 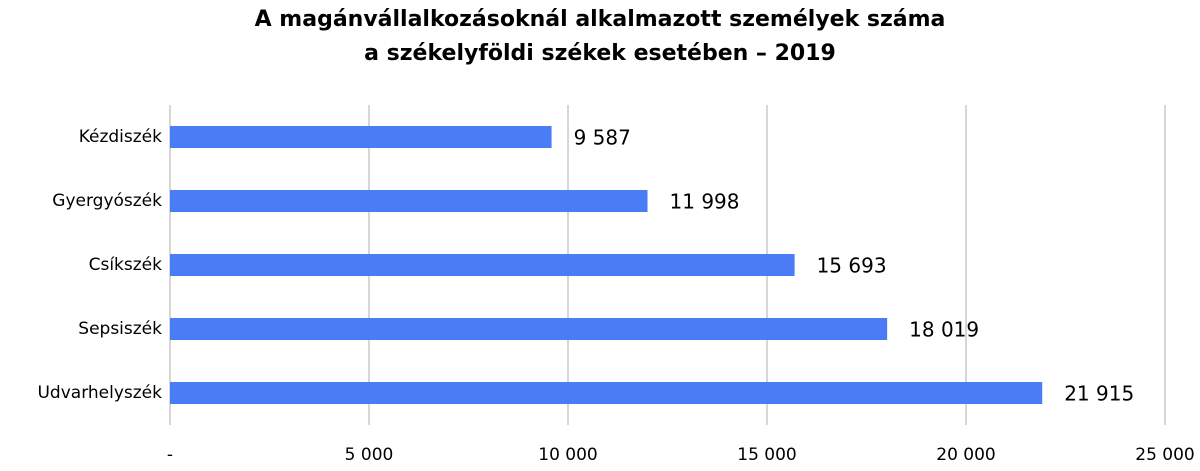 I want to click on x-tick-label: 20 000, so click(x=965, y=455).